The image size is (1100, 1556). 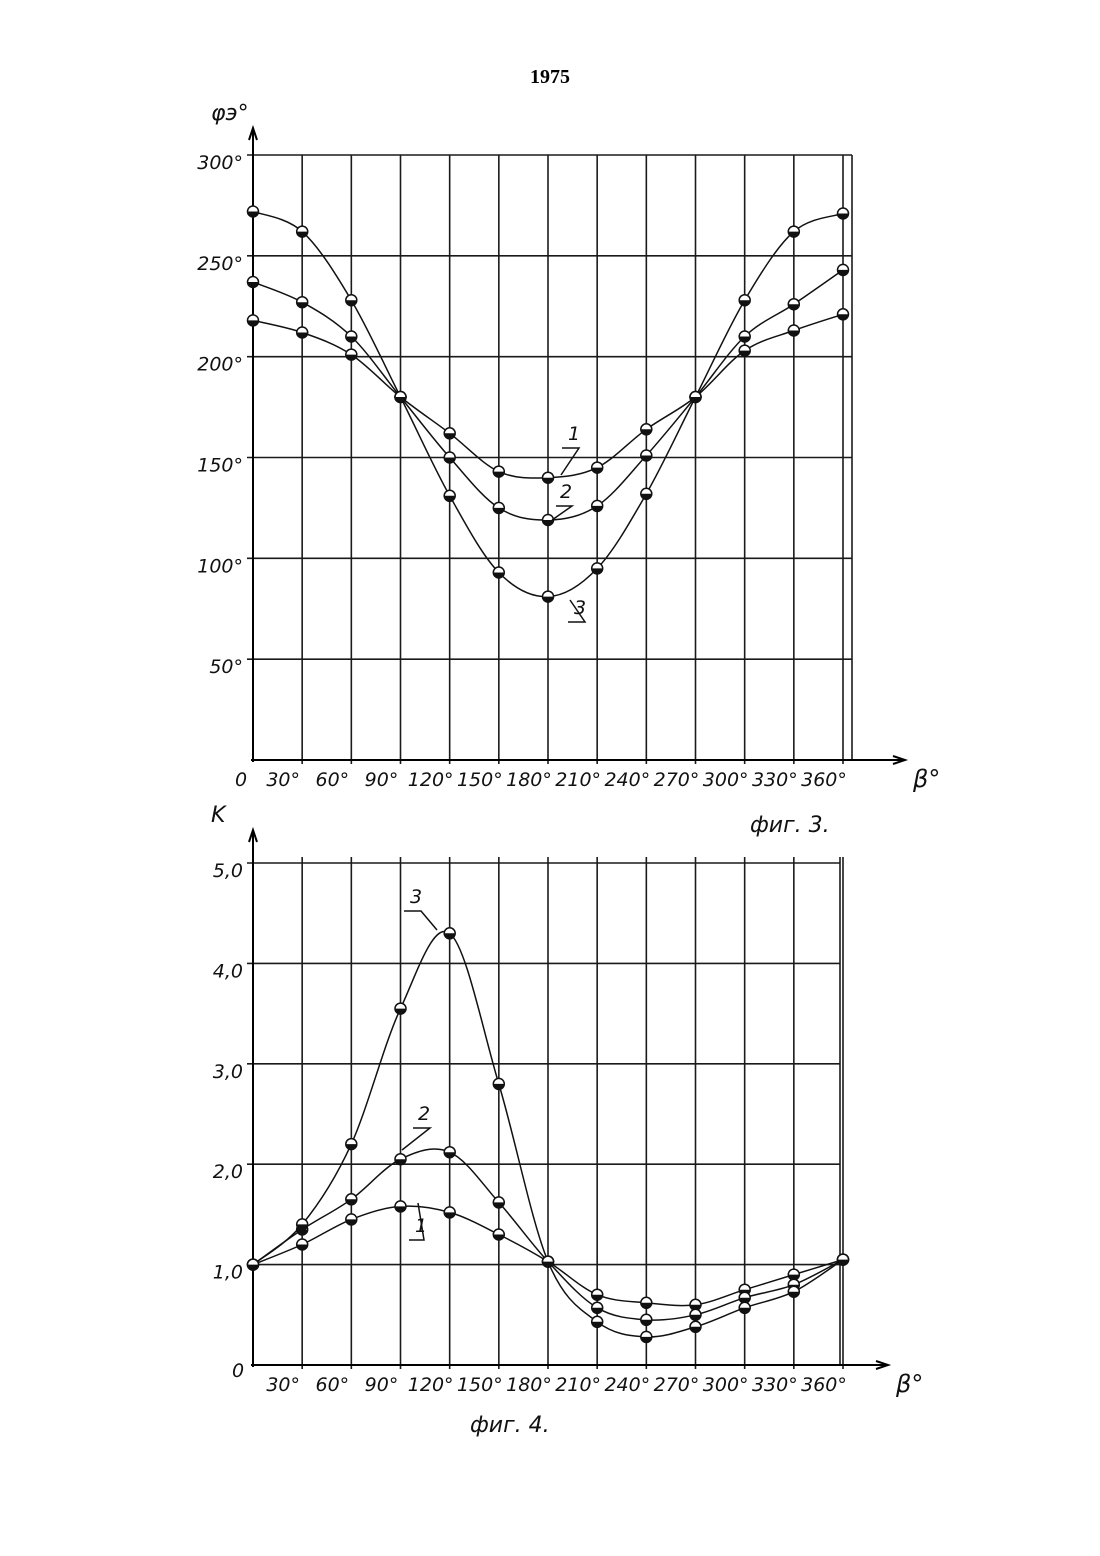 I want to click on origin-label: 0, so click(x=238, y=1371).